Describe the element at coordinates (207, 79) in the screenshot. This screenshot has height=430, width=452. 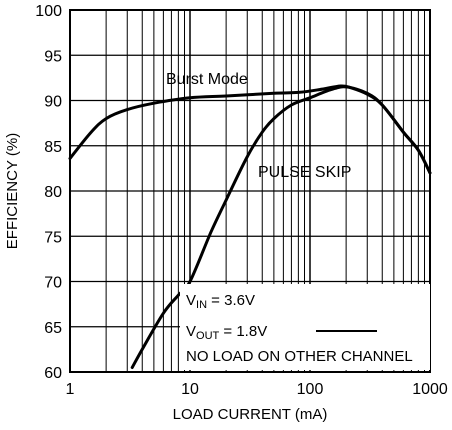
I see `burst-mode-label: Burst Mode` at that location.